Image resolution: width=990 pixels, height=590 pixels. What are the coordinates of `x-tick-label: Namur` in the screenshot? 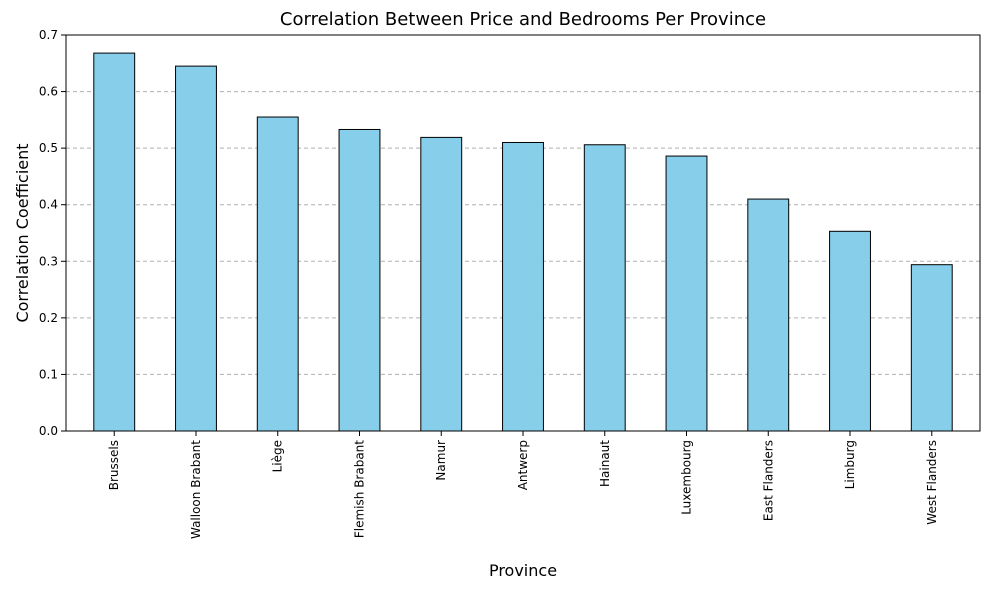 It's located at (441, 460).